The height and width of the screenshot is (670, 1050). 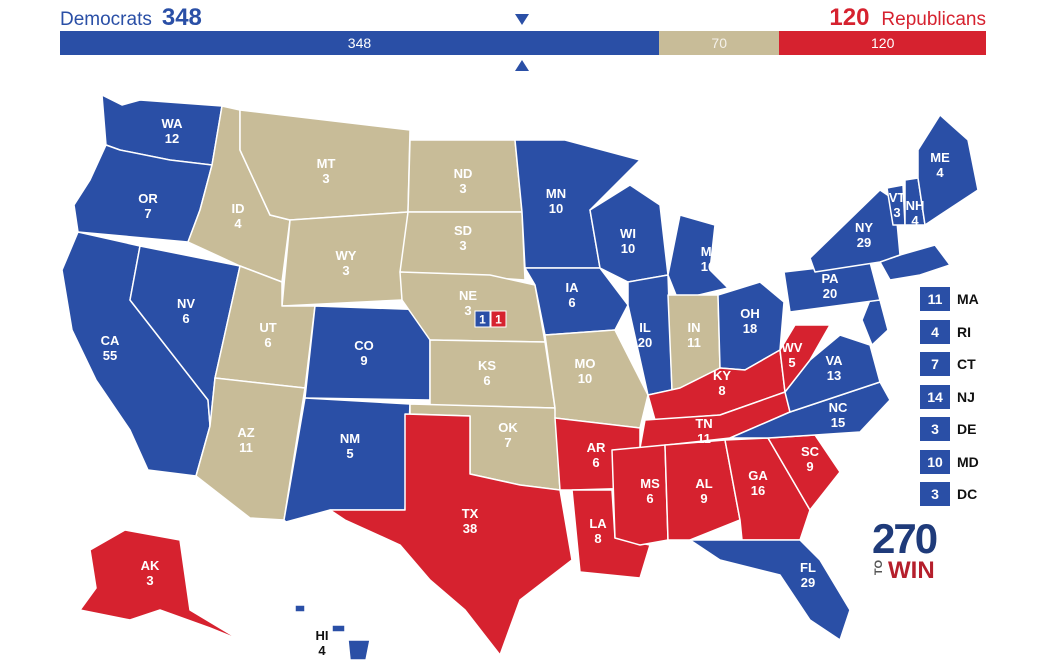 I want to click on small-state-de: 3 DE, so click(x=948, y=429).